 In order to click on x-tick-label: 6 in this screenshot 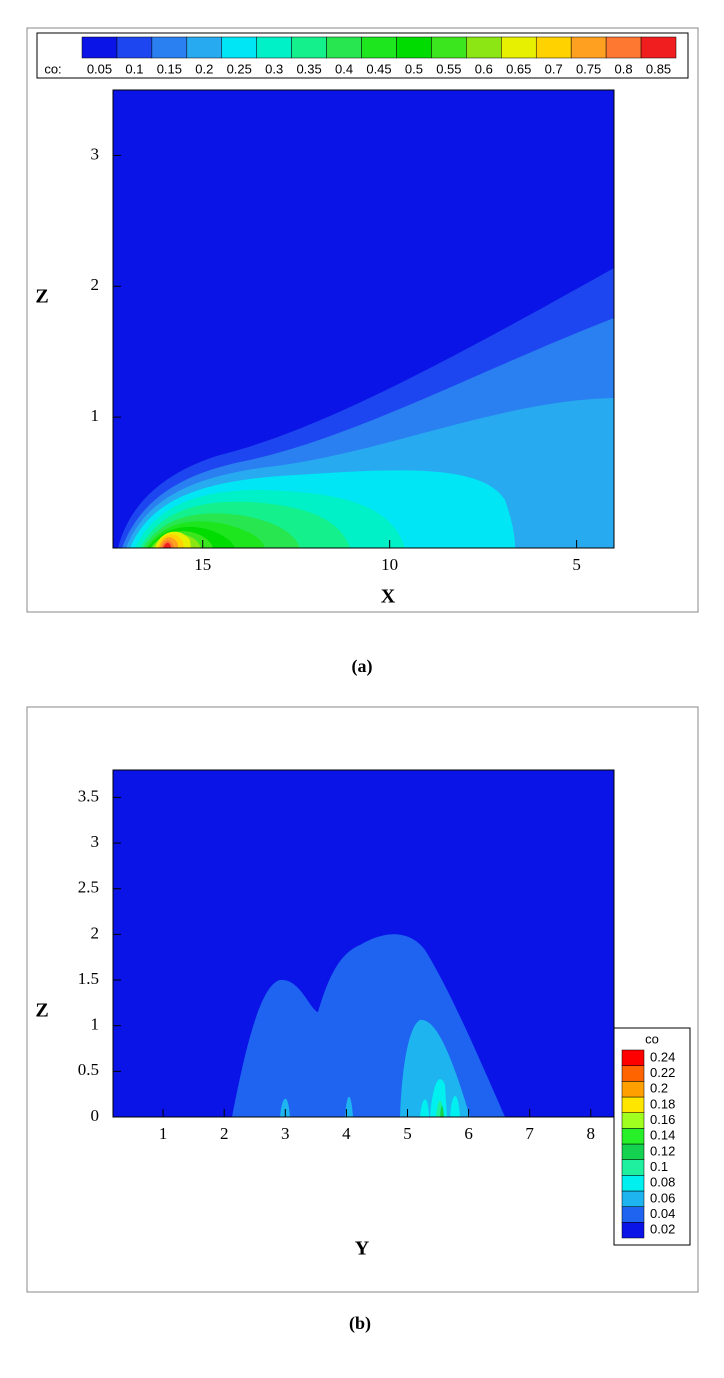, I will do `click(468, 1133)`.